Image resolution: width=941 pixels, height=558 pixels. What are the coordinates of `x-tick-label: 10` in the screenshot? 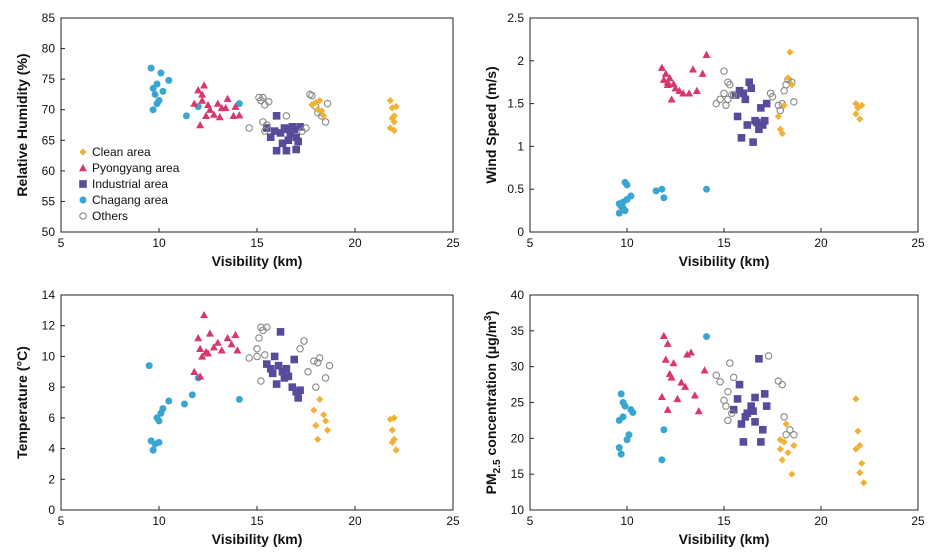 It's located at (627, 521).